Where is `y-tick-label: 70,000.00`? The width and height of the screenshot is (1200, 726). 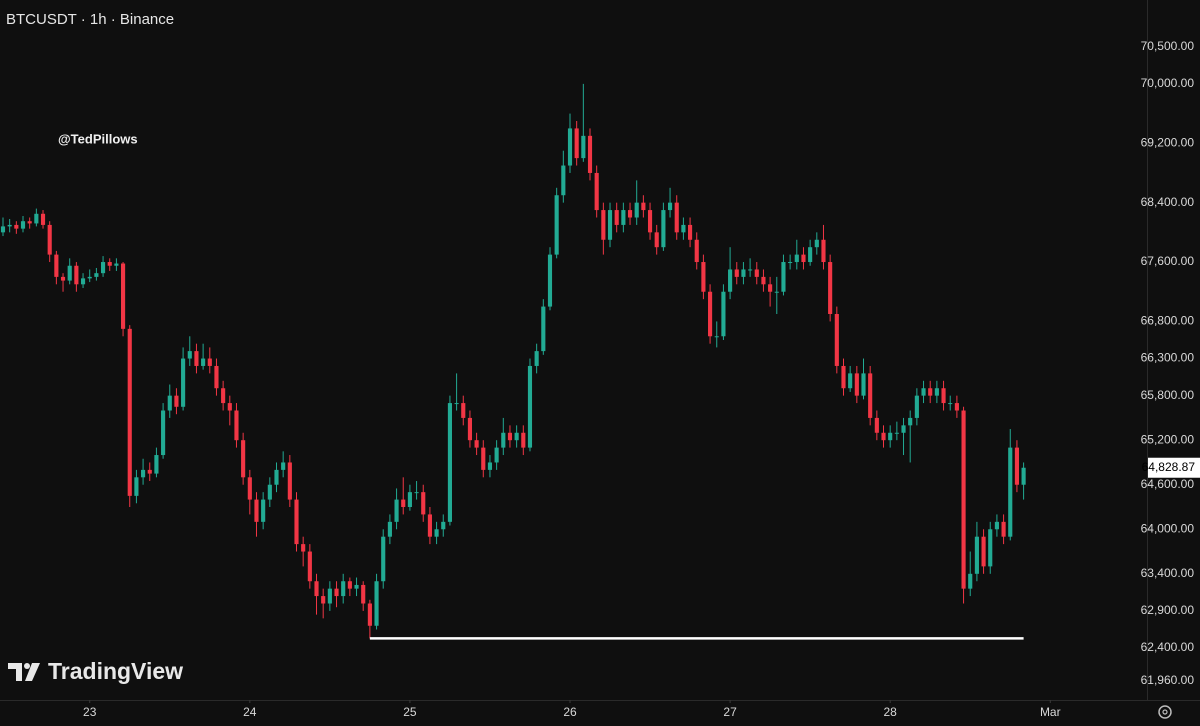 y-tick-label: 70,000.00 is located at coordinates (1168, 83).